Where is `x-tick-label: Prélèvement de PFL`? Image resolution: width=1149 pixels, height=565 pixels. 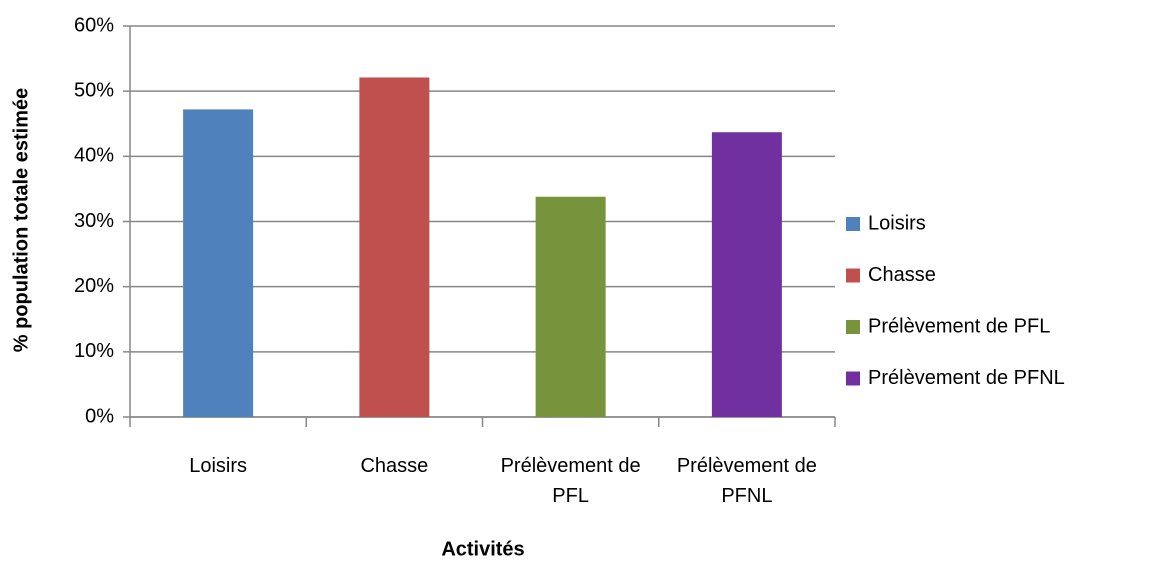
x-tick-label: Prélèvement de PFL is located at coordinates (570, 481).